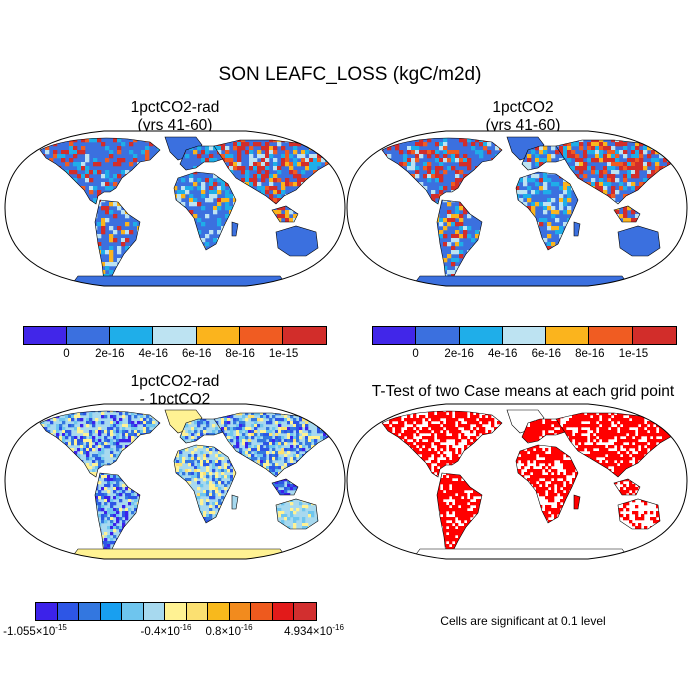 The height and width of the screenshot is (700, 700). What do you see at coordinates (35, 630) in the screenshot?
I see `colorbar-3-label-min: -1.055×10⁻¹⁵` at bounding box center [35, 630].